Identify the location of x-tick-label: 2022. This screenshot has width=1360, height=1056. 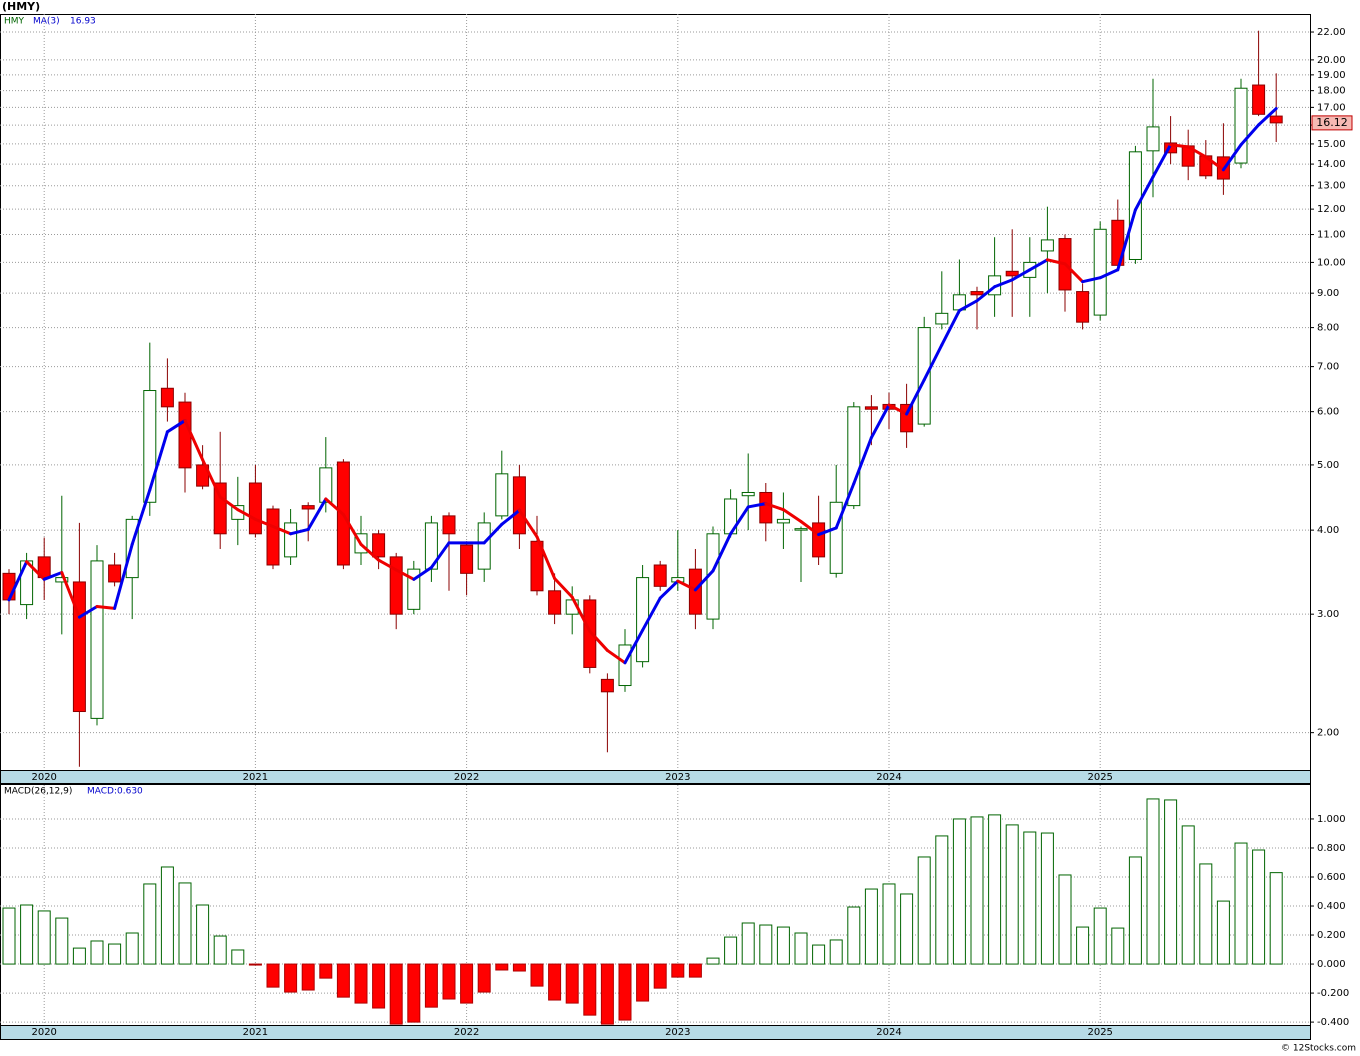
(466, 777).